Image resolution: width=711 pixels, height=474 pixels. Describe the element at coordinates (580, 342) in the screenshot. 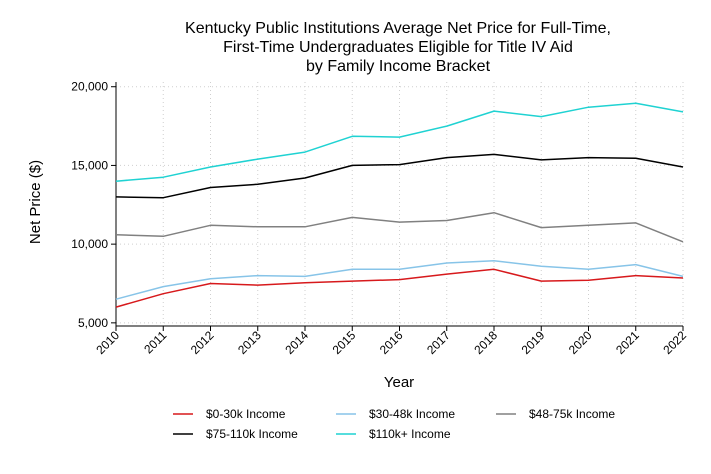

I see `x-tick-label: 2020` at that location.